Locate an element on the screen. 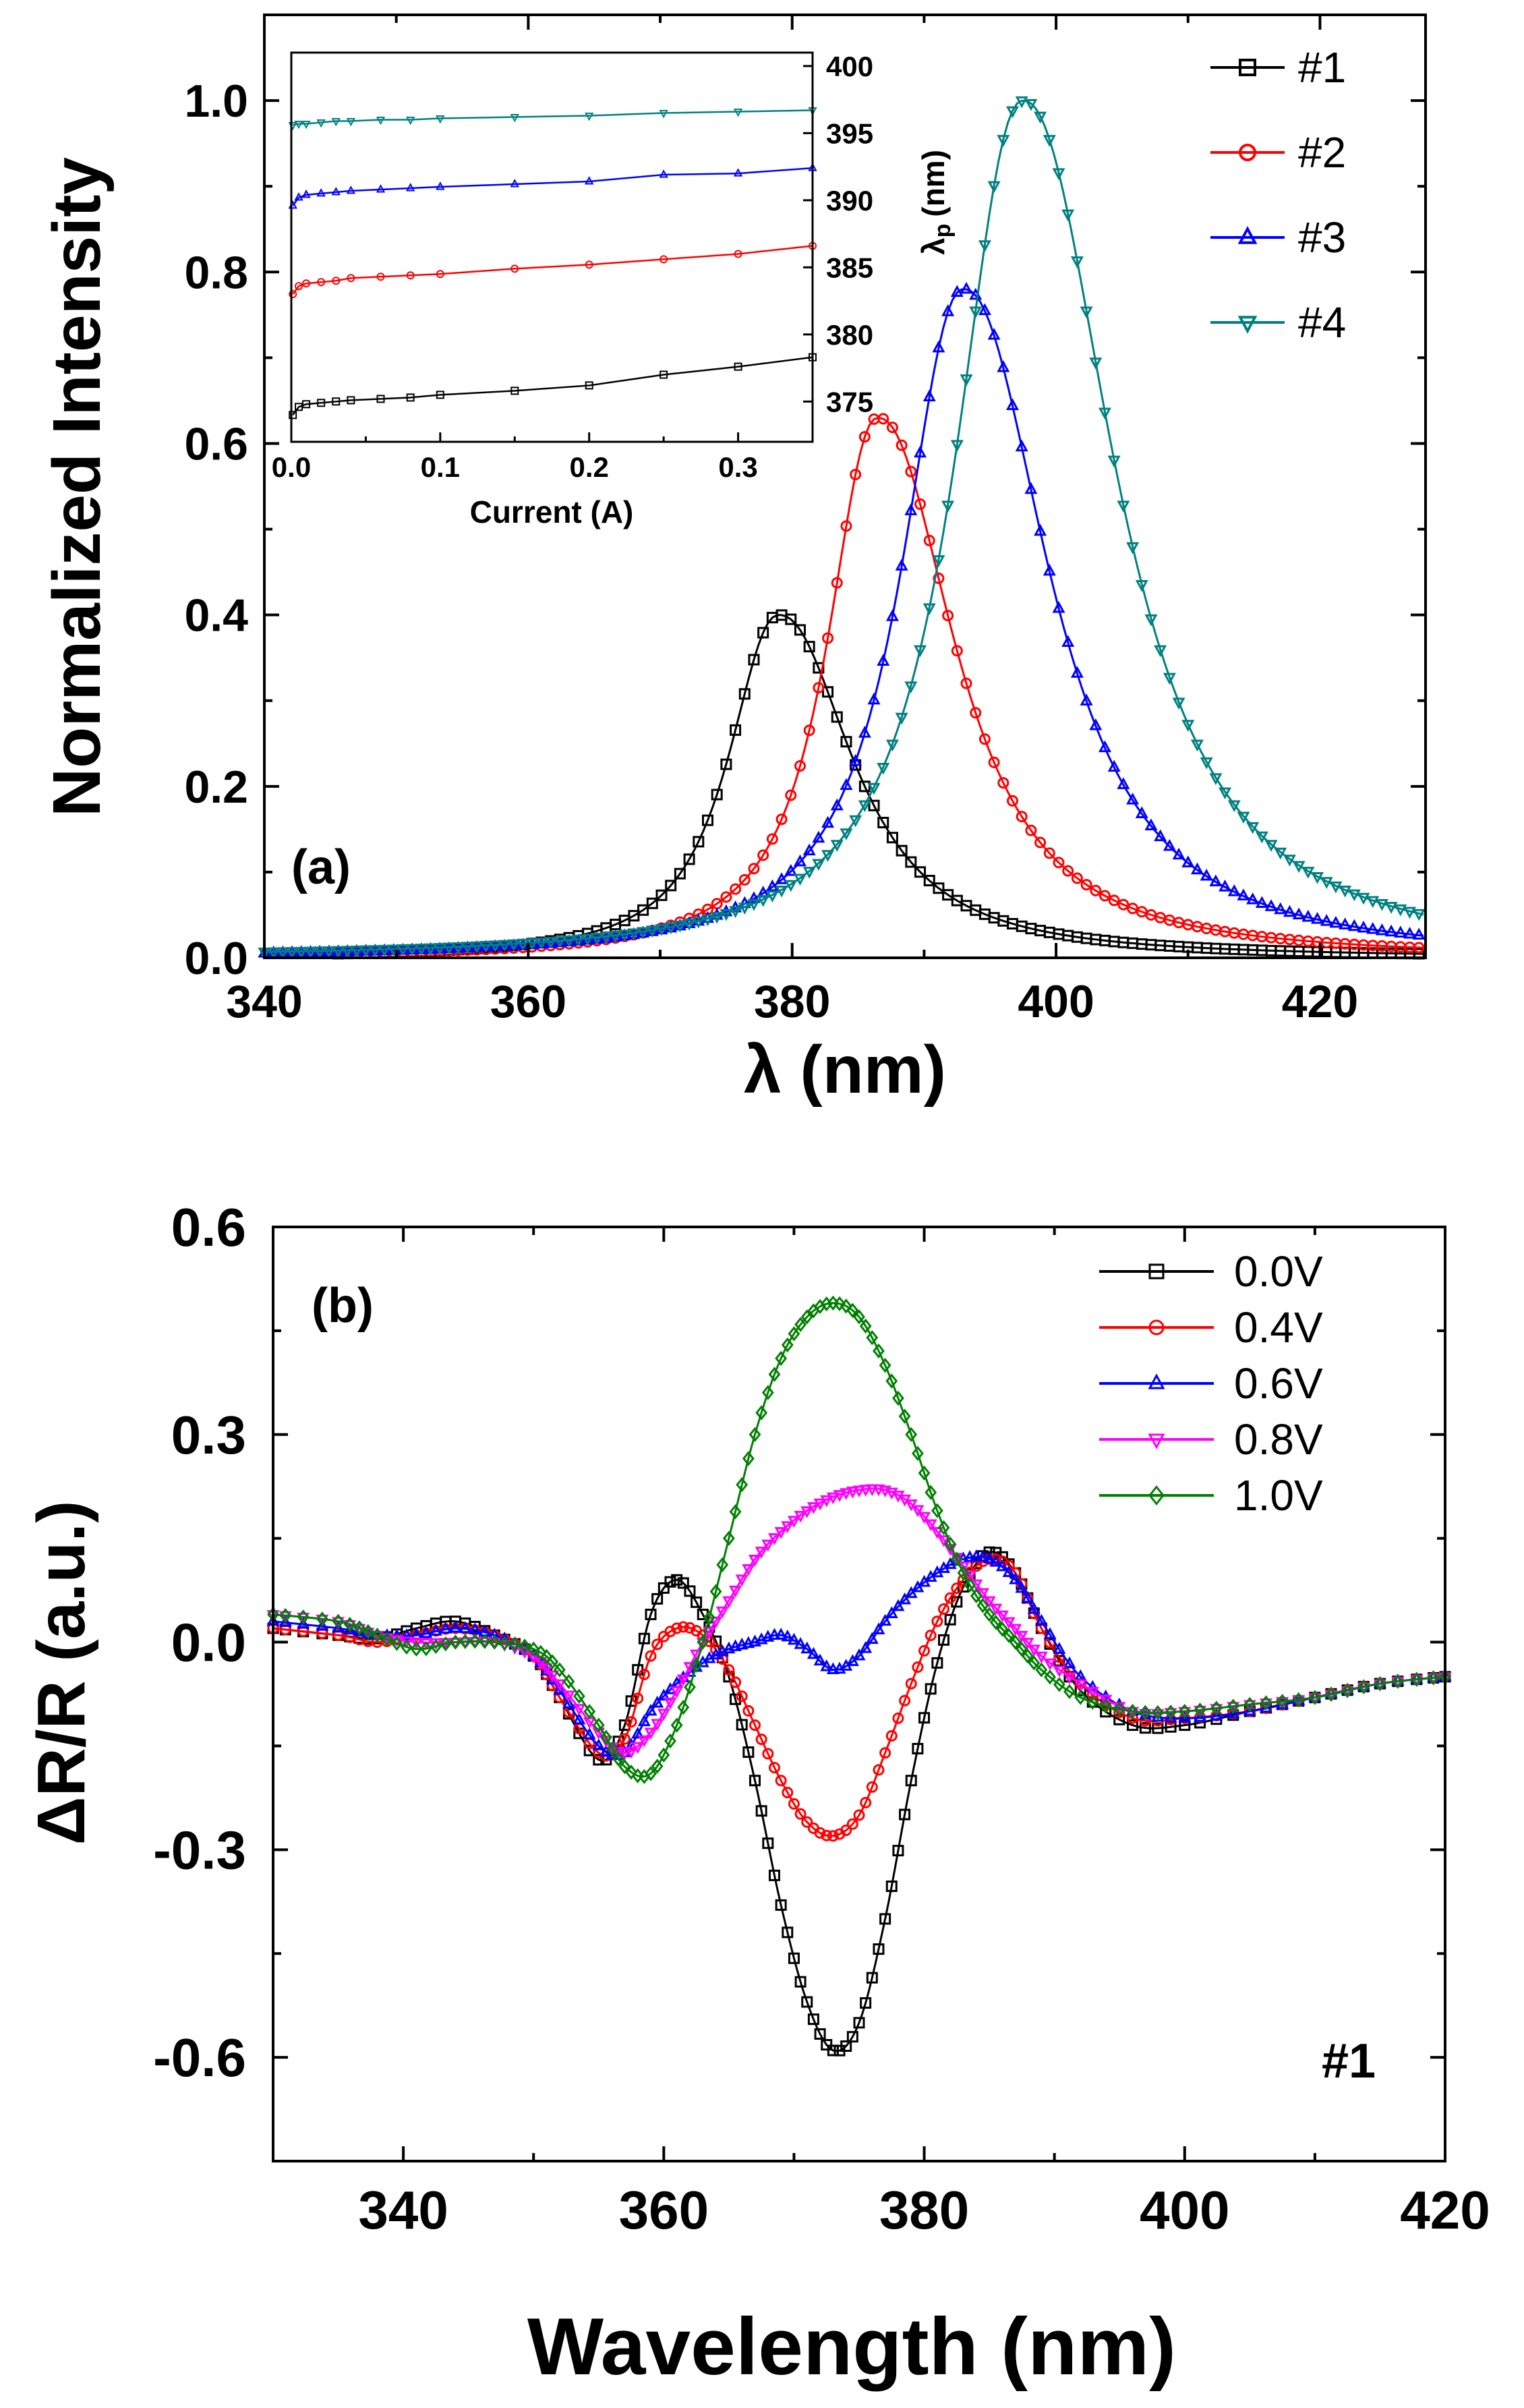 The height and width of the screenshot is (2408, 1524). legend-item: 0.4V is located at coordinates (1211, 1328).